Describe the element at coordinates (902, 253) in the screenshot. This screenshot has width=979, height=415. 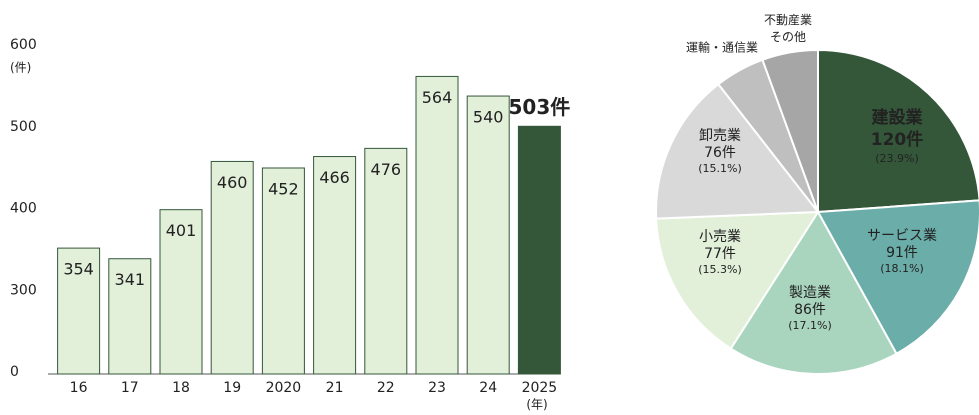
I see `slice-value: 91件` at that location.